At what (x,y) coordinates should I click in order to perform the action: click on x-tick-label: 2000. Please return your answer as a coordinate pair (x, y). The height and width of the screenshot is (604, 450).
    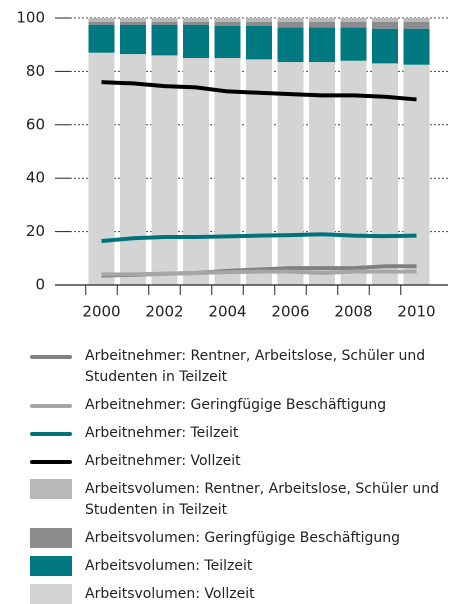
    Looking at the image, I should click on (101, 312).